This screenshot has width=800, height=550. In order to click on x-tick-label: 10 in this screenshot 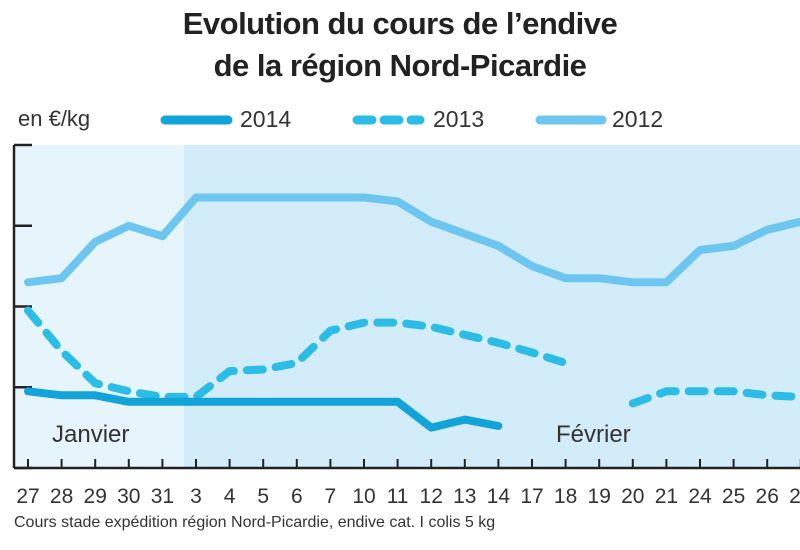, I will do `click(363, 496)`.